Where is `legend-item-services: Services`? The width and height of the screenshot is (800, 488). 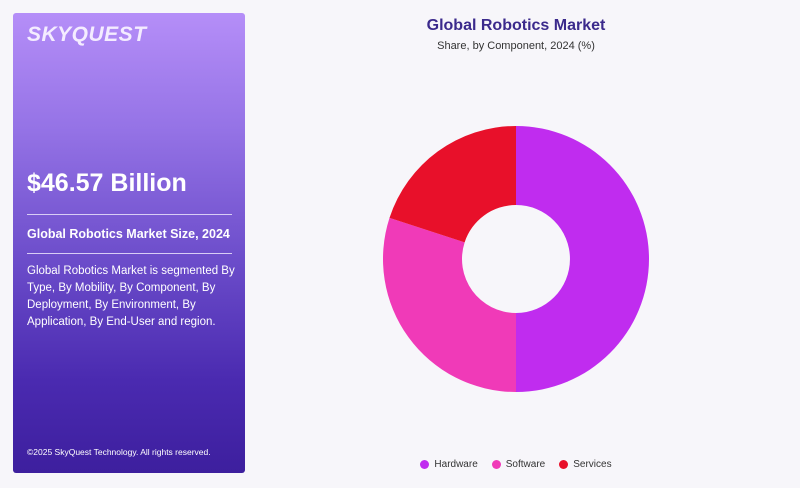 legend-item-services: Services is located at coordinates (585, 464).